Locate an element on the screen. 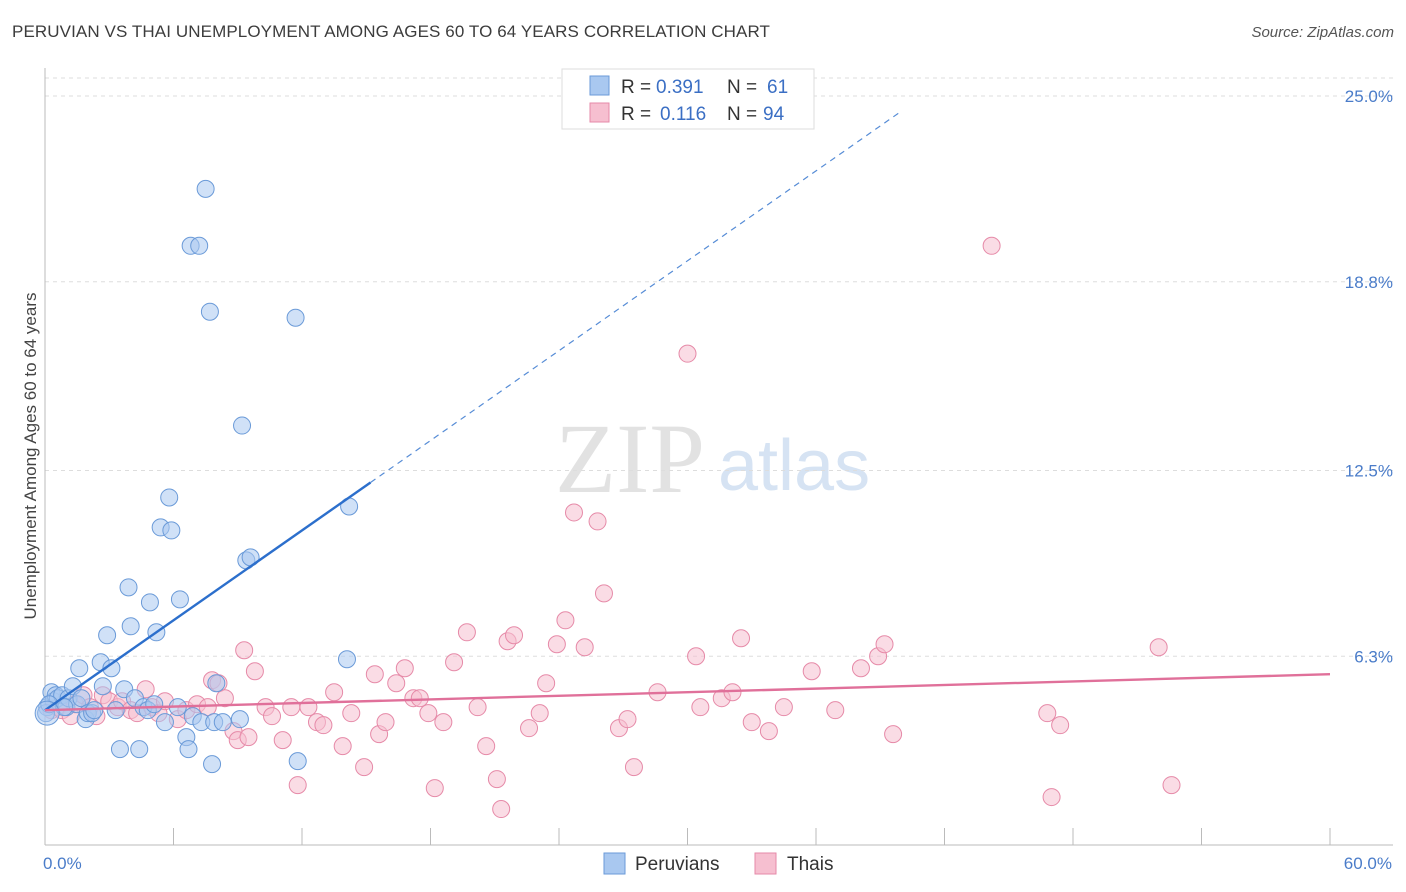 This screenshot has height=892, width=1406. legend-n-label-2: N = is located at coordinates (742, 114).